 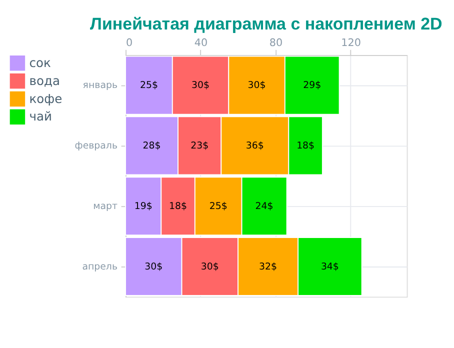 I want to click on data-label: 36$, so click(x=255, y=146).